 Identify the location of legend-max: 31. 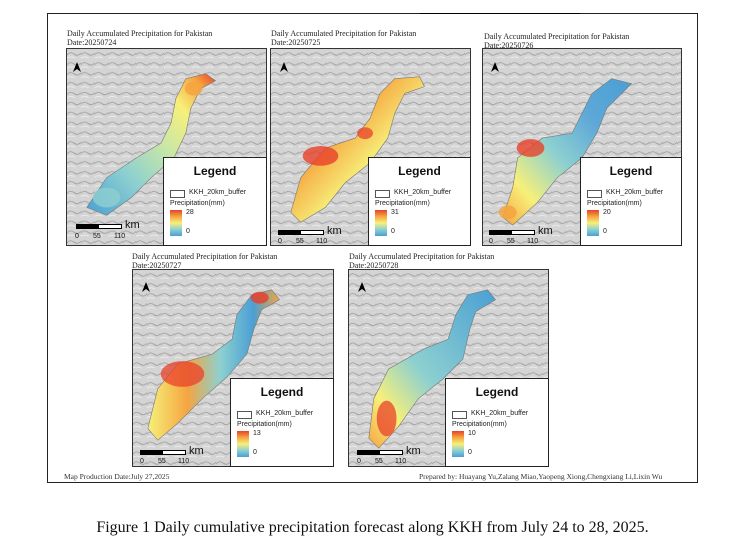
(395, 212).